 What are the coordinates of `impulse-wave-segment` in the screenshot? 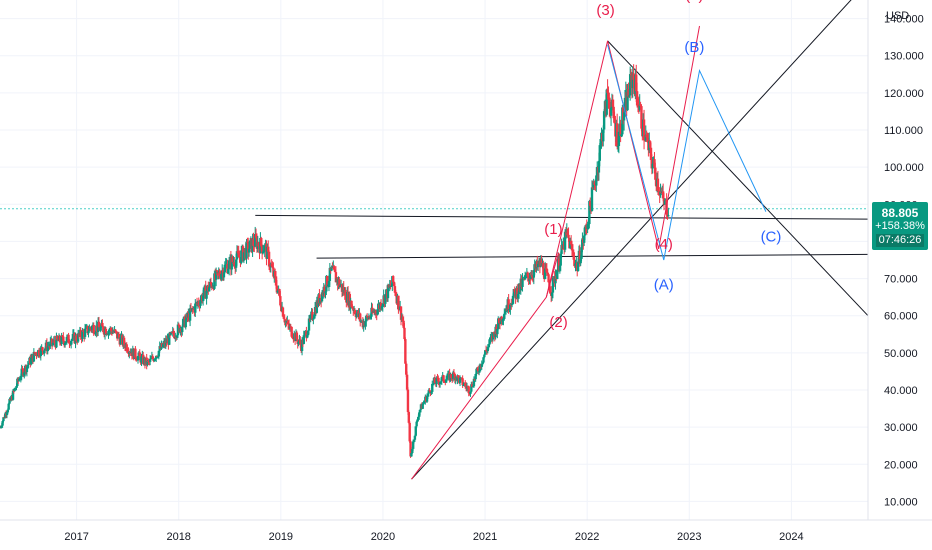 It's located at (552, 275).